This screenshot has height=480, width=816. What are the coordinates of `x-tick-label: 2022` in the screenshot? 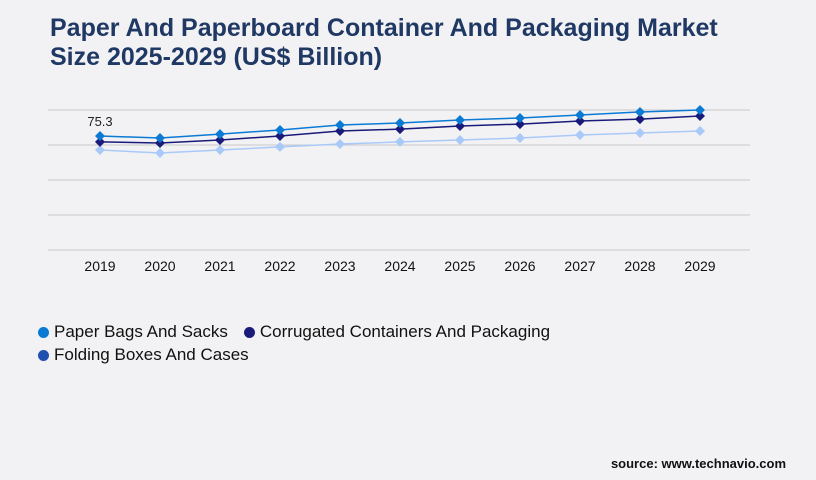 It's located at (279, 266).